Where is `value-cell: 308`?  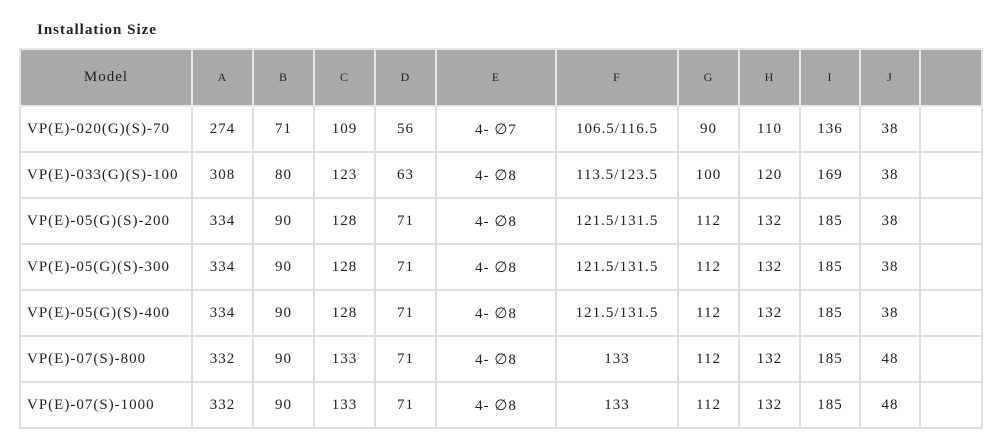 value-cell: 308 is located at coordinates (222, 175).